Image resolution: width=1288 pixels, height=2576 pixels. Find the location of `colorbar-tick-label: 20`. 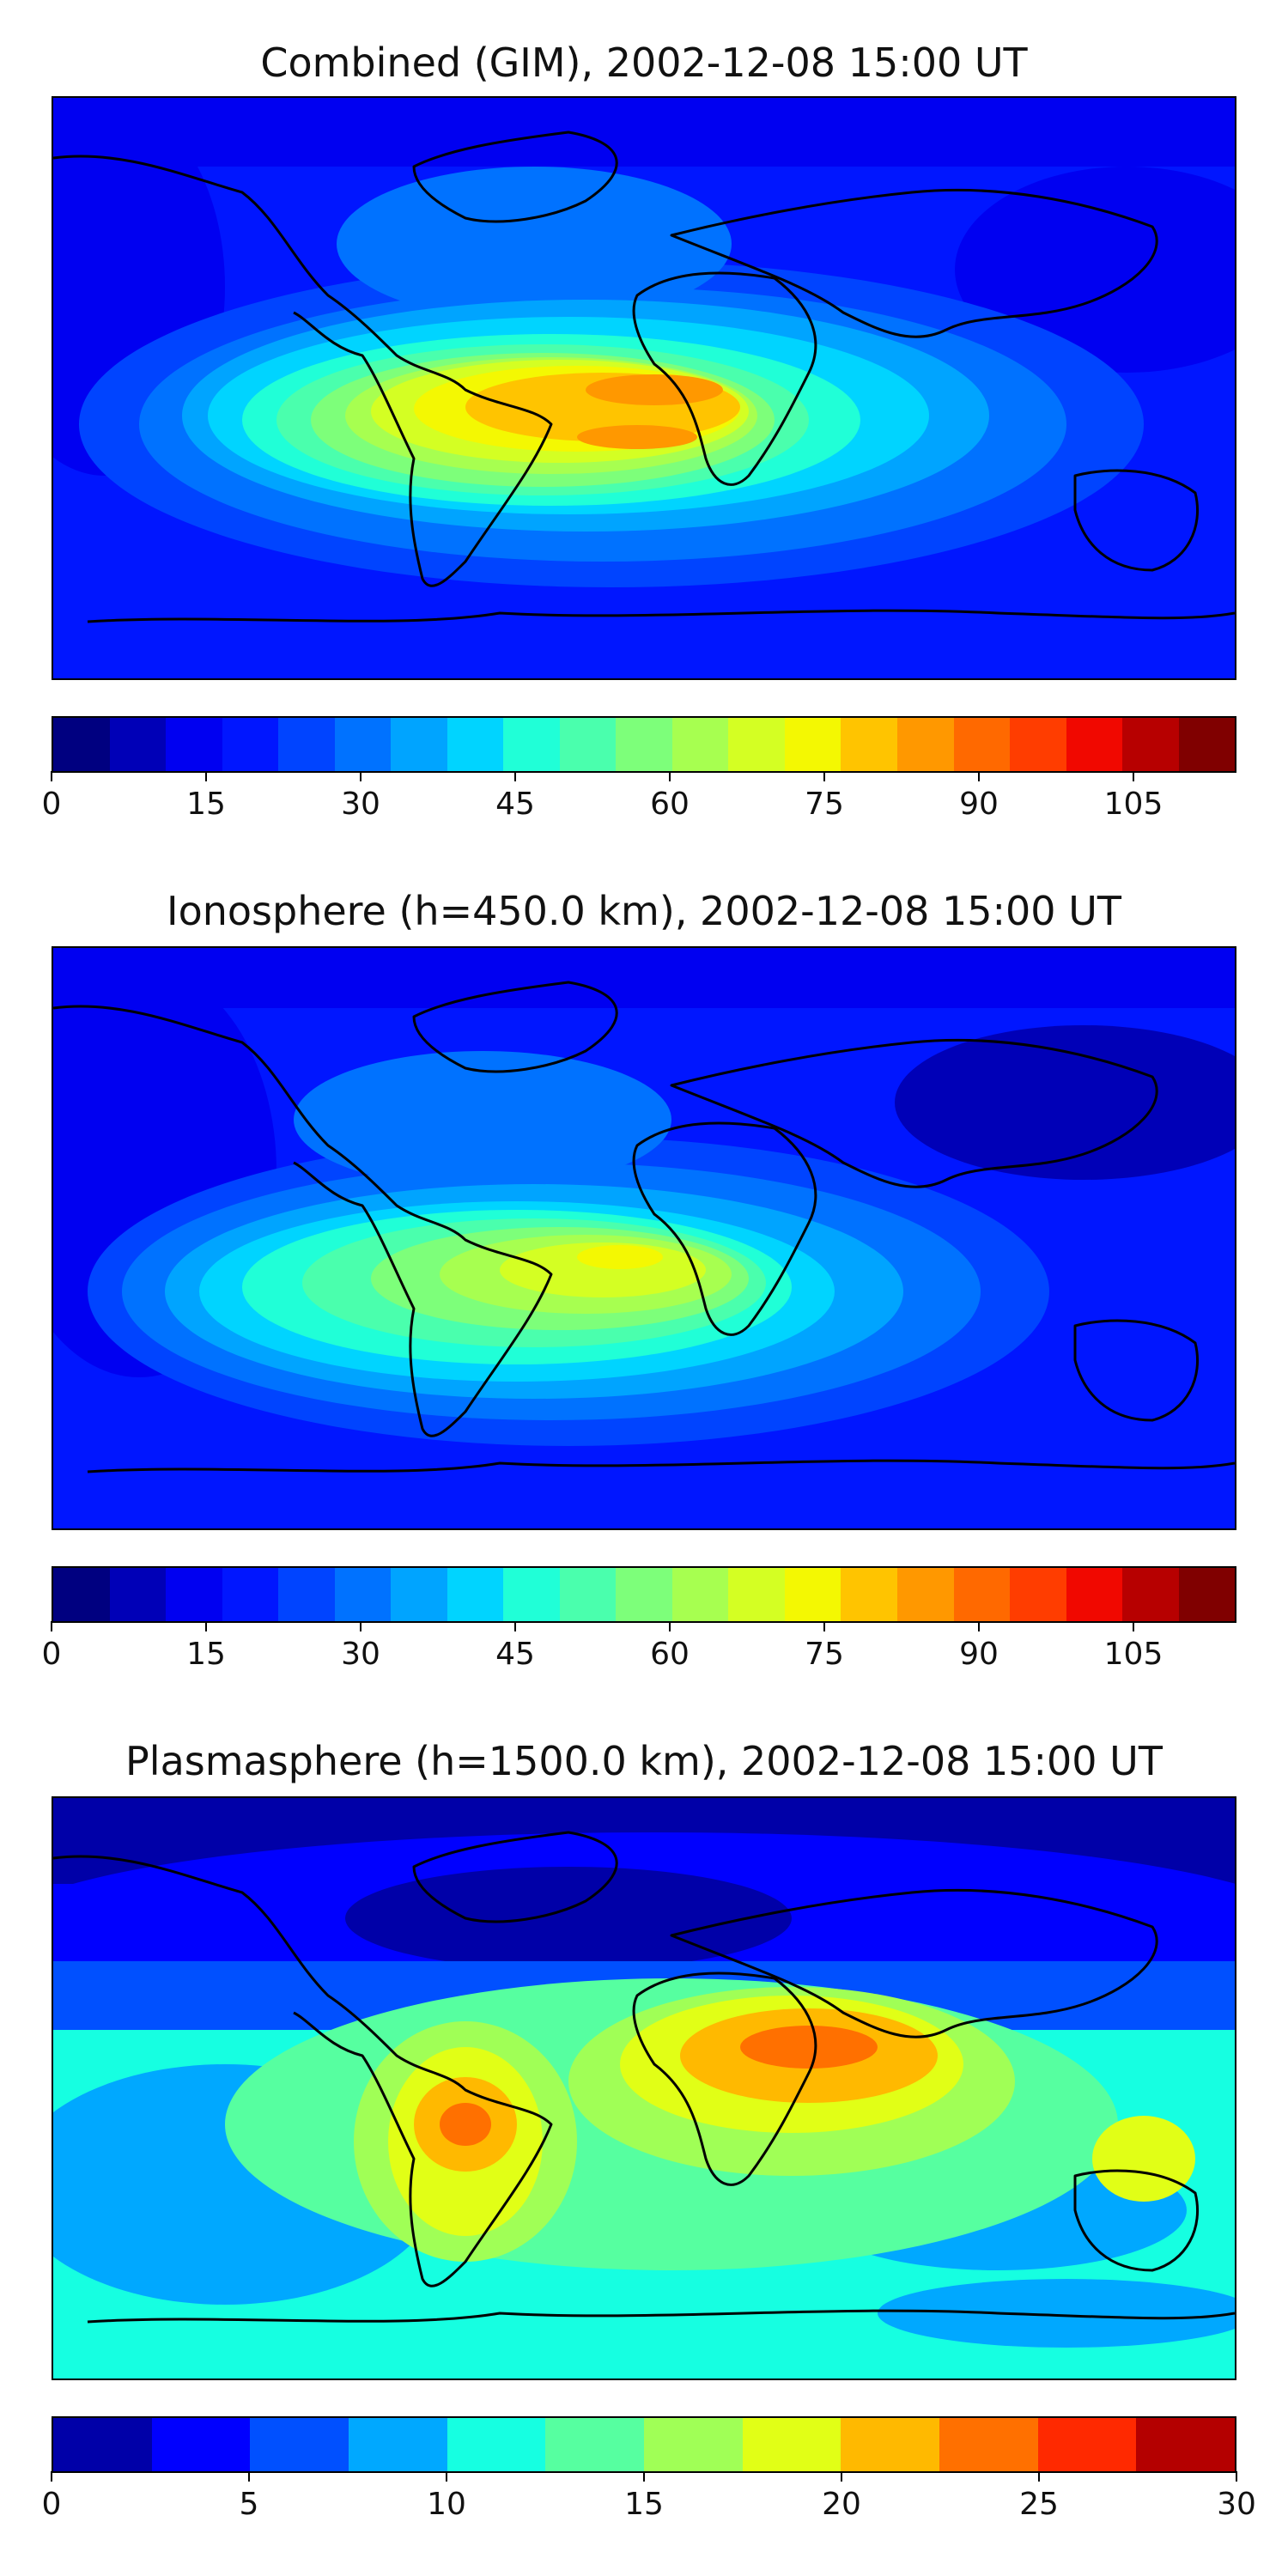

colorbar-tick-label: 20 is located at coordinates (841, 2504).